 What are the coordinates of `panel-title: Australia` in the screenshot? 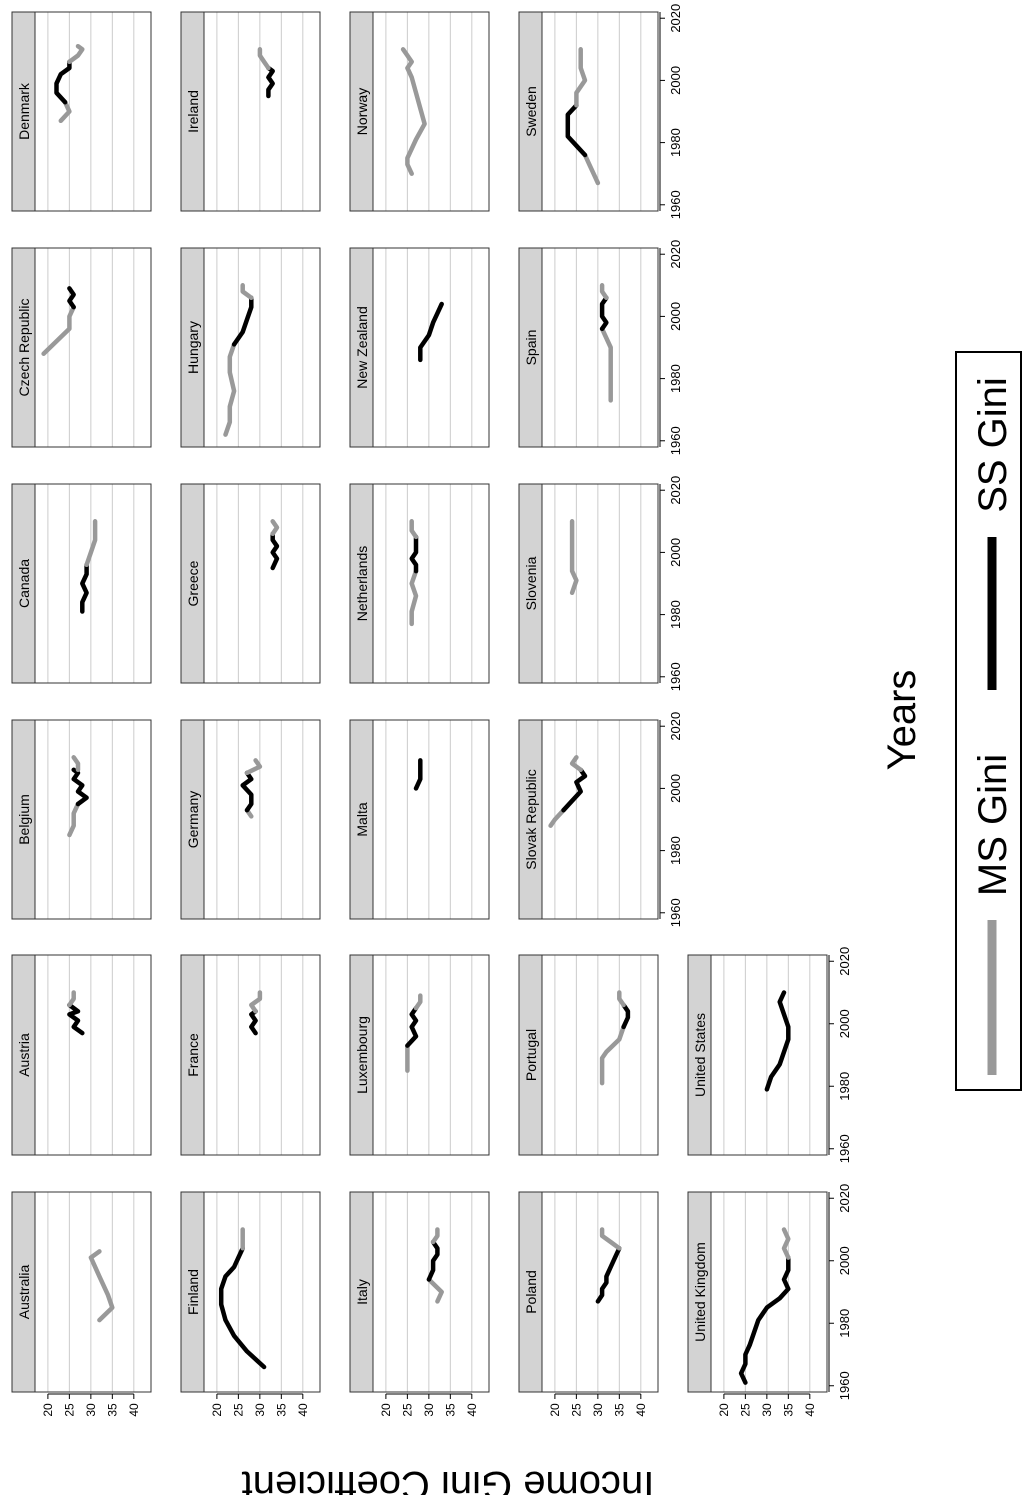 It's located at (24, 1292).